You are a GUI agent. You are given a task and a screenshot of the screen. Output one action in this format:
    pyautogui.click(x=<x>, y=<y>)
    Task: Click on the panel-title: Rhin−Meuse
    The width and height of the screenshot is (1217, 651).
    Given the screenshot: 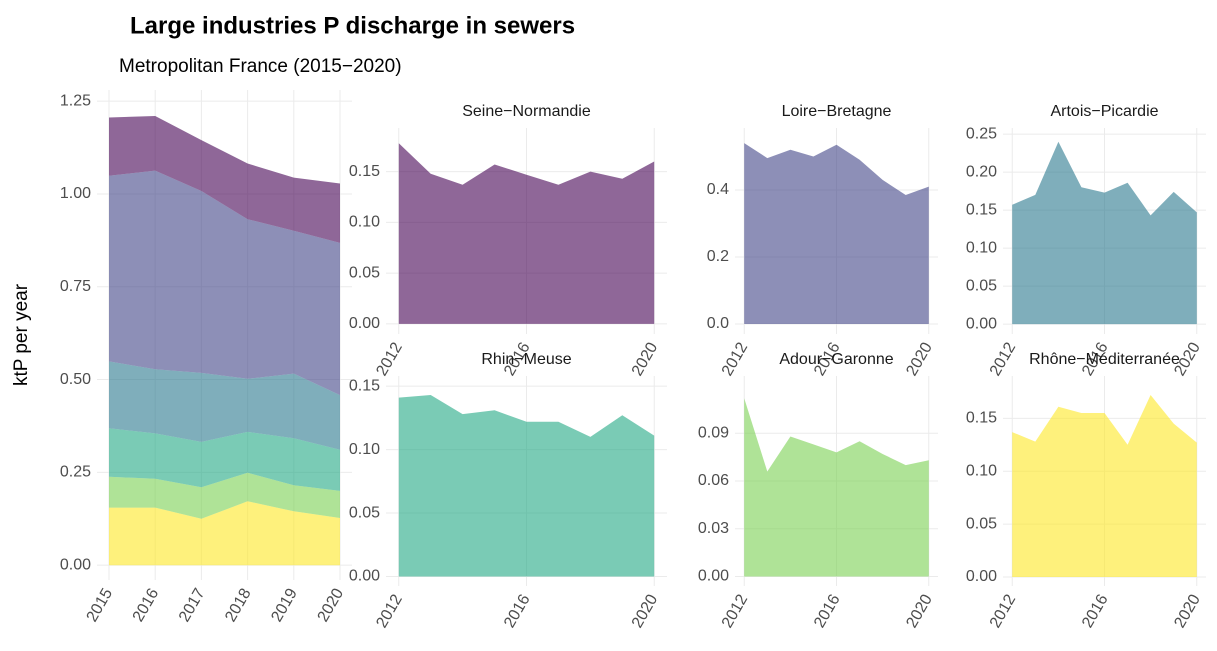 What is the action you would take?
    pyautogui.click(x=526, y=359)
    